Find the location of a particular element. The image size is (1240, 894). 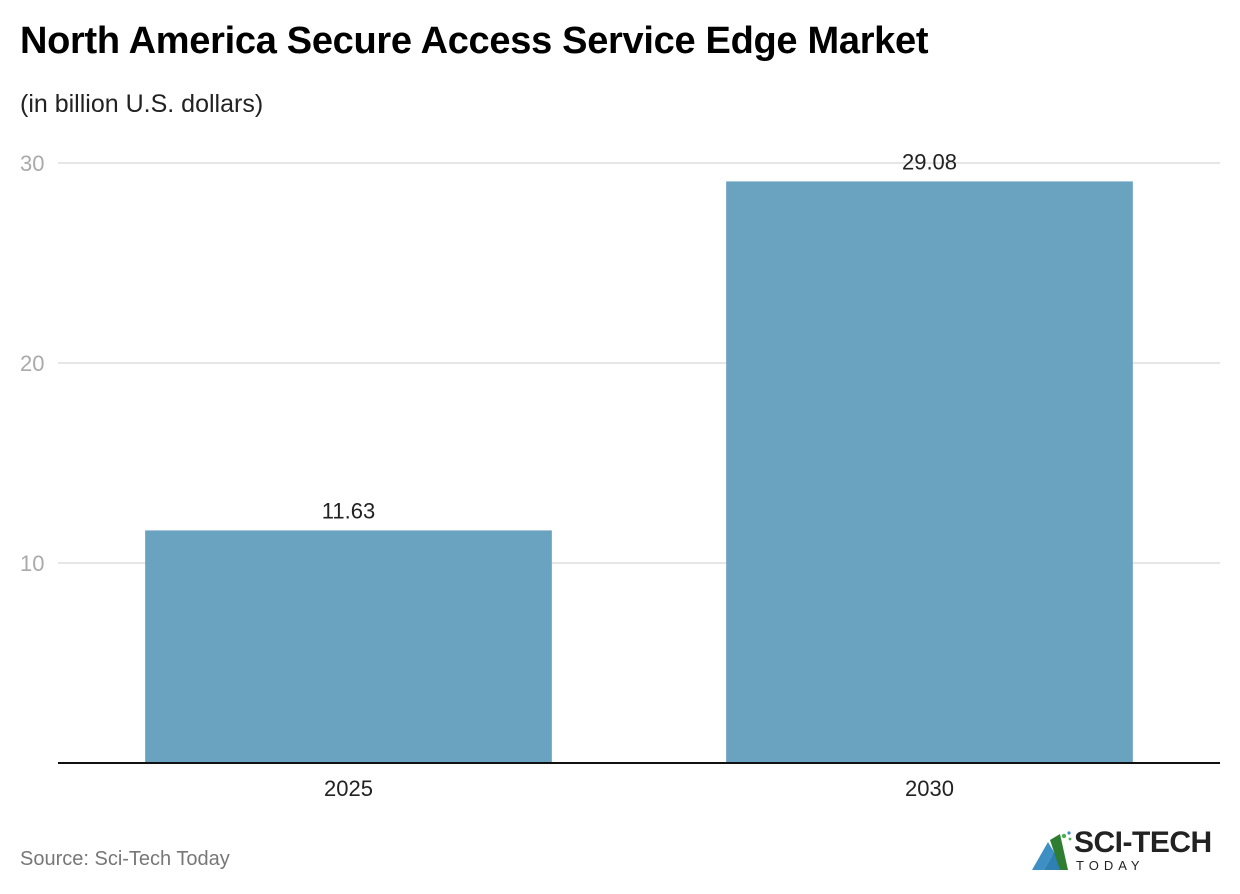

x-tick-label: 2030 is located at coordinates (929, 788).